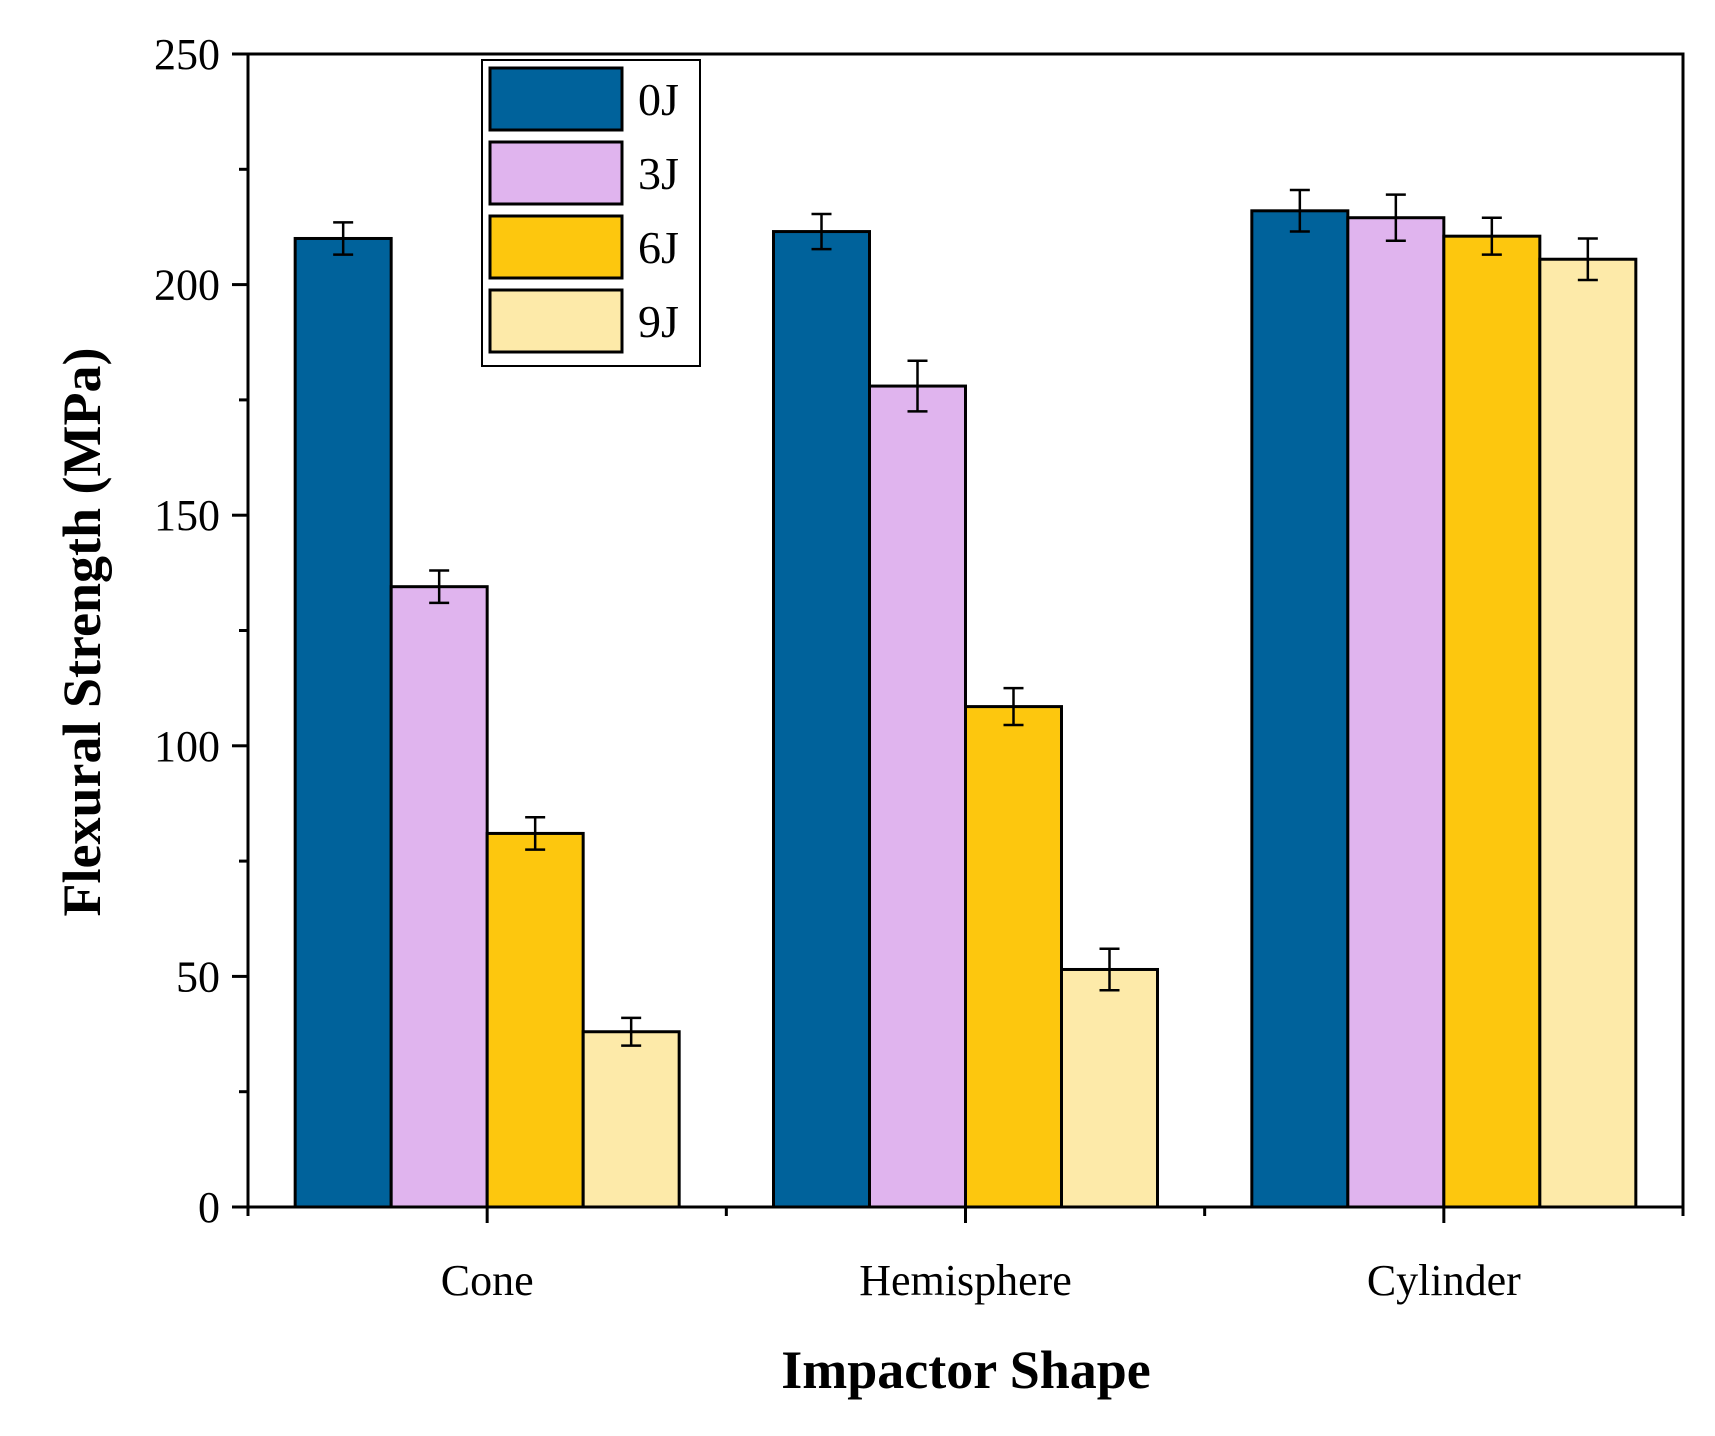 Image resolution: width=1715 pixels, height=1436 pixels. I want to click on x-tick-label: Cylinder, so click(1444, 1280).